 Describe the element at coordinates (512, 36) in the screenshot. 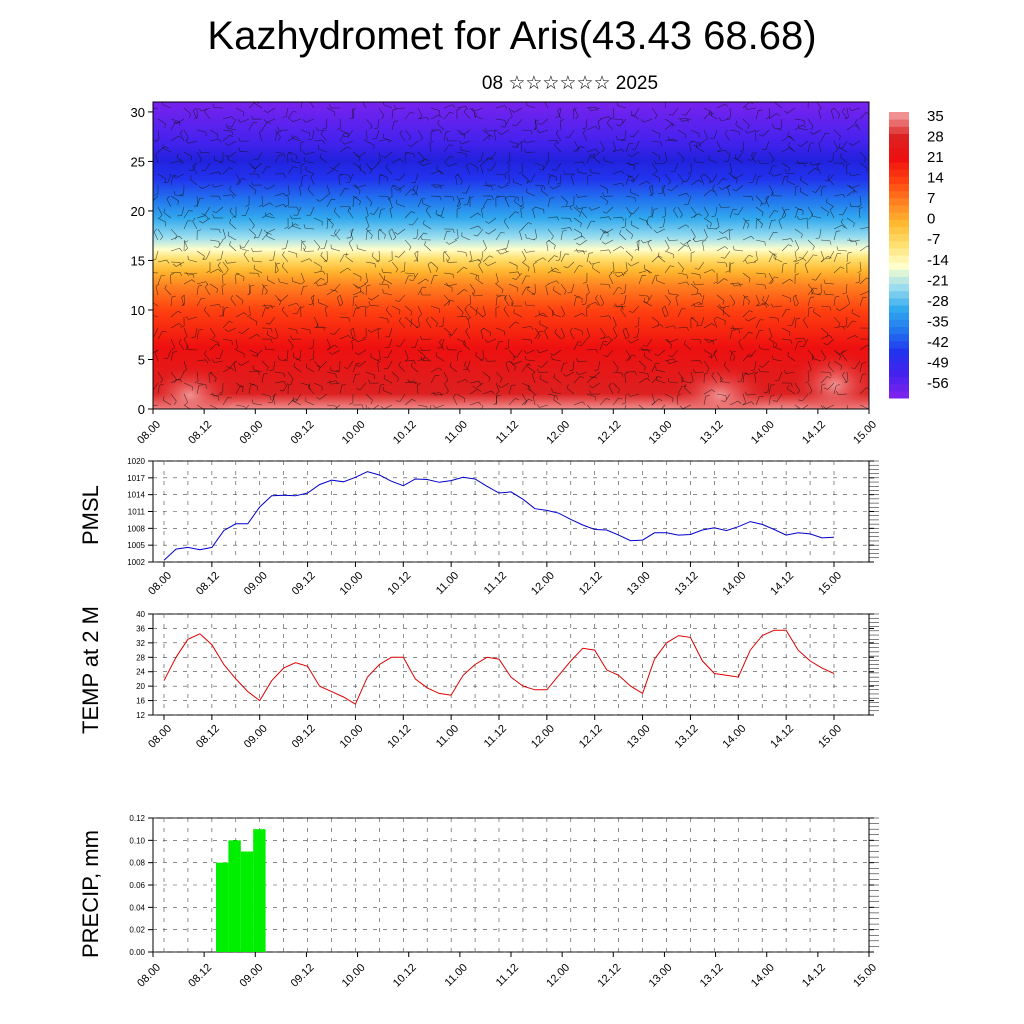

I see `chart-title: Kazhydromet for Aris(43.43 68.68)` at that location.